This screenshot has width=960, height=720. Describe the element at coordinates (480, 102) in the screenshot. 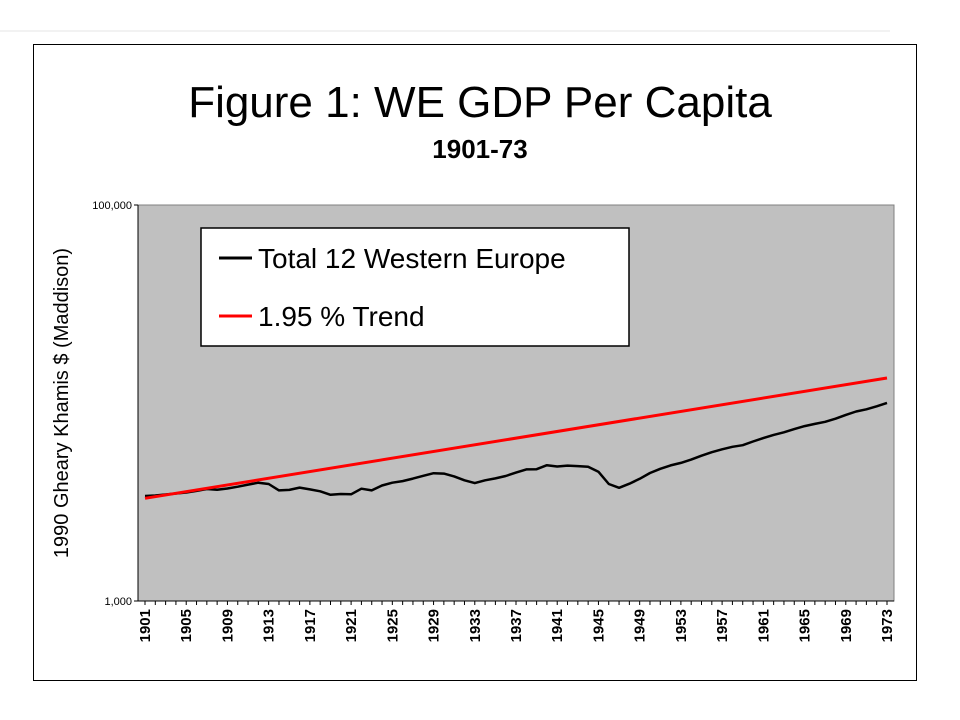

I see `chart-title: Figure 1: WE GDP Per Capita` at that location.